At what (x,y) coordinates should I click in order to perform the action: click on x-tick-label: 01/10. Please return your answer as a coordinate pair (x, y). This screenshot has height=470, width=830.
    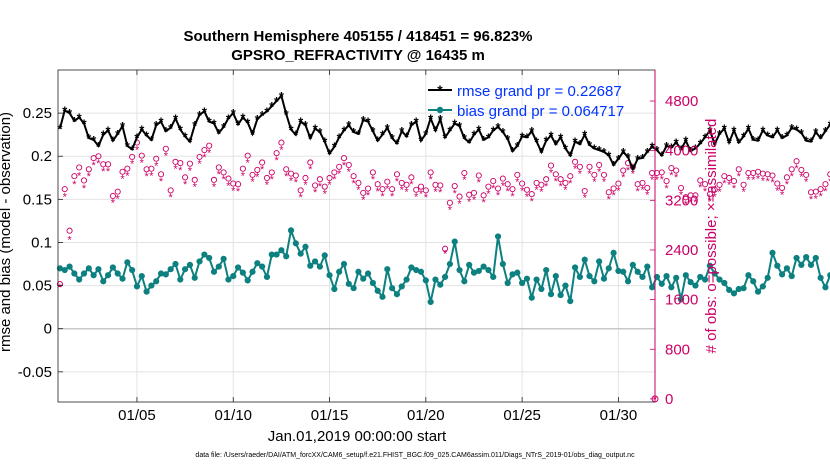
    Looking at the image, I should click on (233, 415).